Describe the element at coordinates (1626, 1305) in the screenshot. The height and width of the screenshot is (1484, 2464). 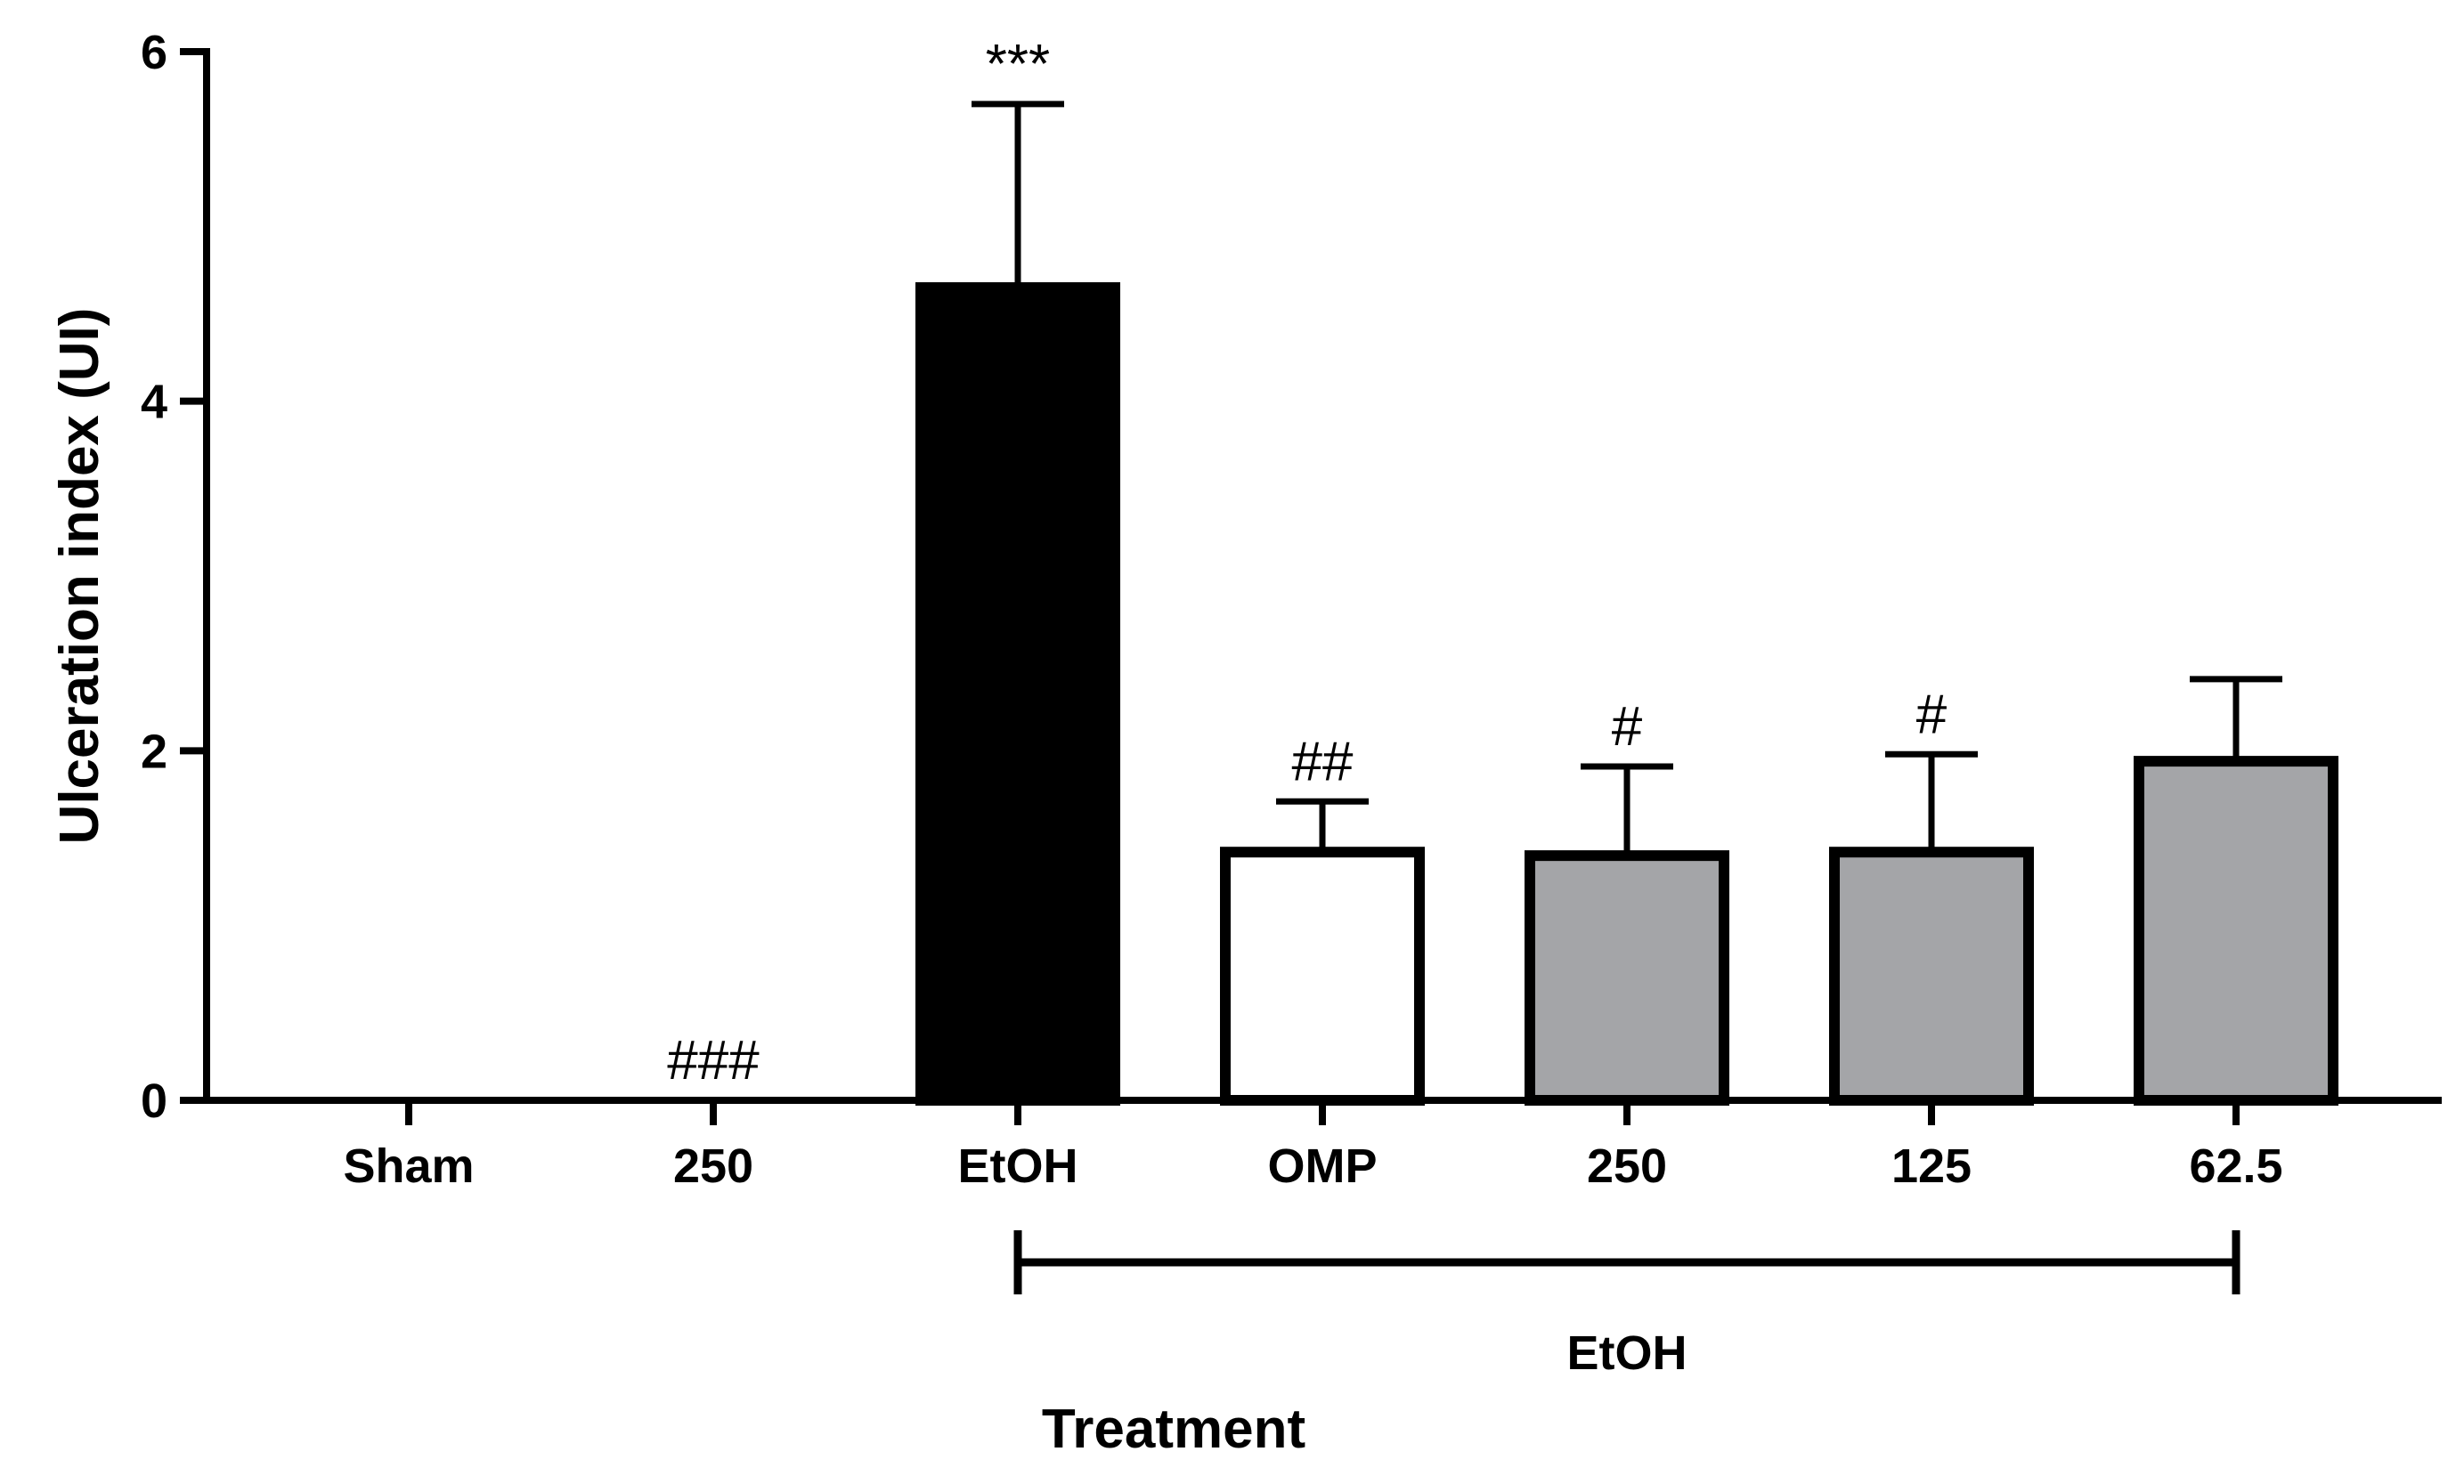
I see `group-bracket: EtOH` at that location.